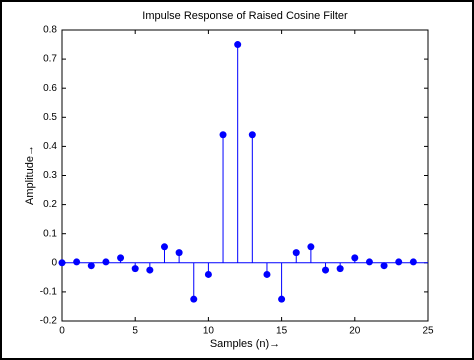 The width and height of the screenshot is (474, 360). Describe the element at coordinates (62, 331) in the screenshot. I see `x-tick-label: 0` at that location.